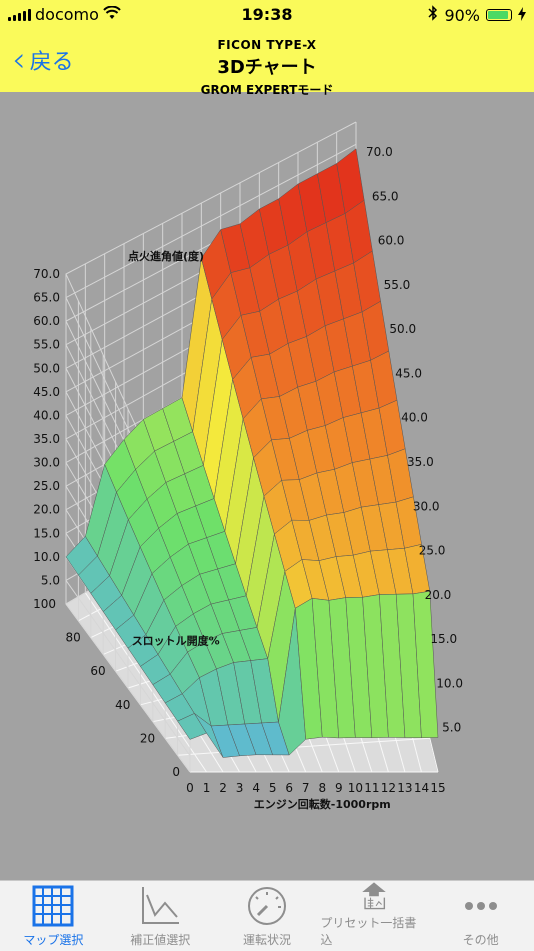  I want to click on x-tick: 15, so click(437, 788).